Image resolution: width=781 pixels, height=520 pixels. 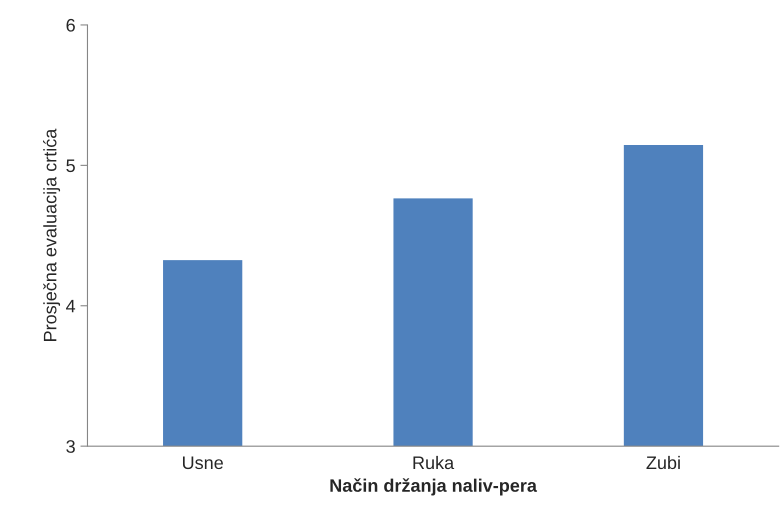 What do you see at coordinates (51, 234) in the screenshot?
I see `y-axis-title: Prosječna evaluacija crtića` at bounding box center [51, 234].